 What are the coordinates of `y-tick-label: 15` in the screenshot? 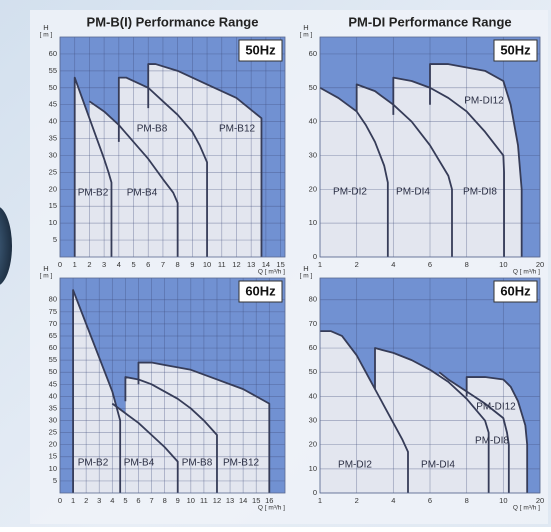 It's located at (53, 205).